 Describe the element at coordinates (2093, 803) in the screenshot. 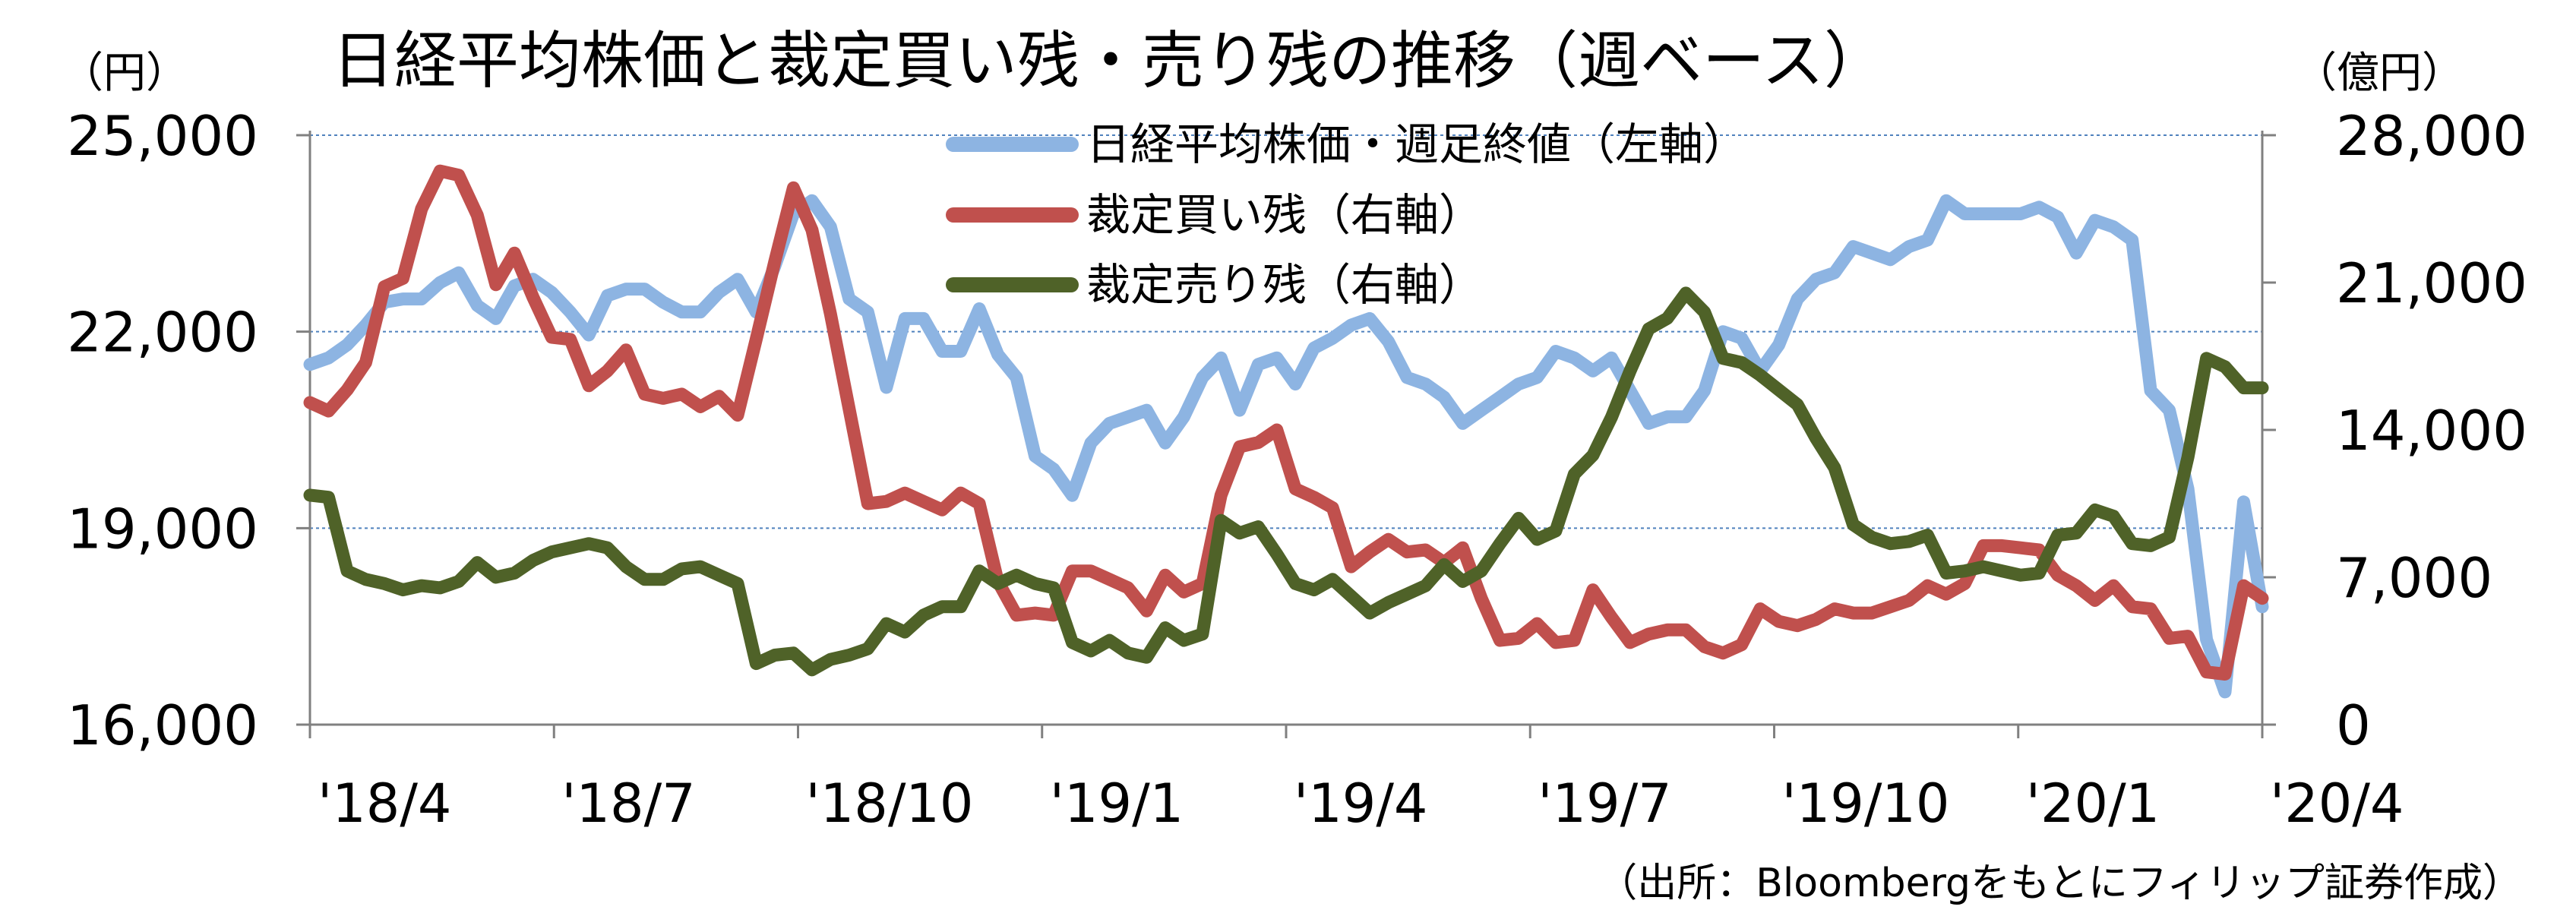

I see `x-tick-label: '20/1` at that location.